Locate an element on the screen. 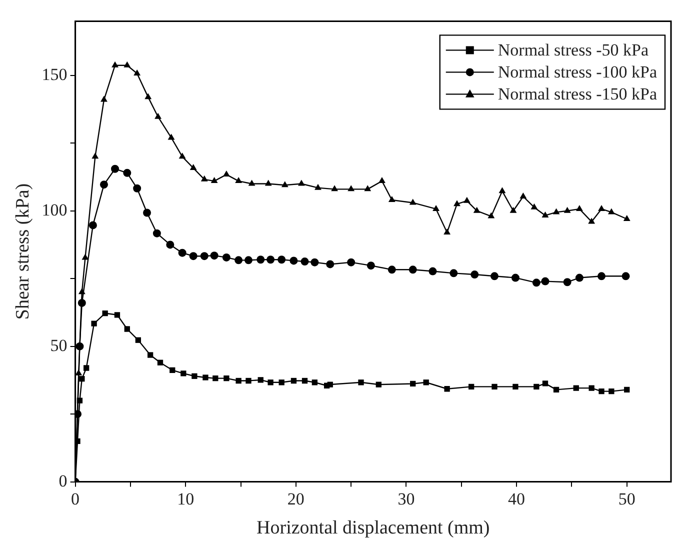  legend-label: Normal stress -100 kPa is located at coordinates (578, 72).